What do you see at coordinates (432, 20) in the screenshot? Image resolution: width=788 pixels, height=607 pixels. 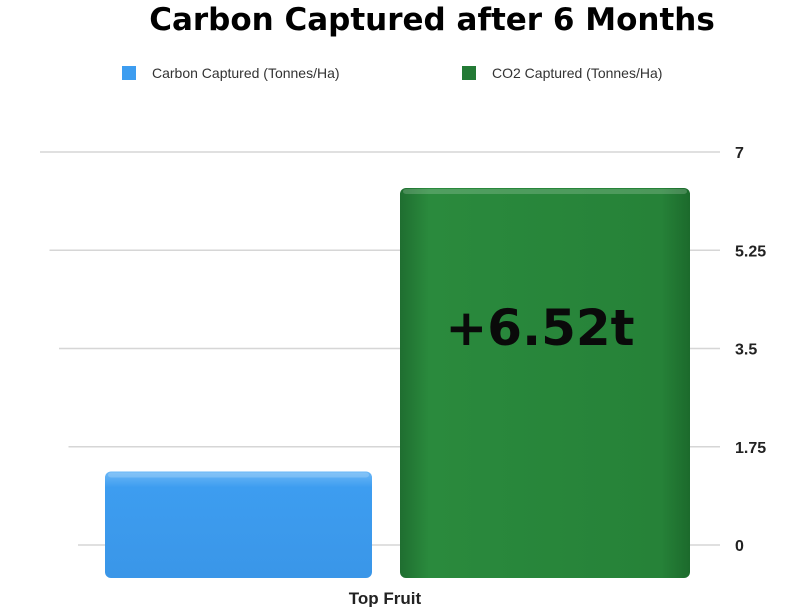 I see `chart-title: Carbon Captured after 6 Months` at bounding box center [432, 20].